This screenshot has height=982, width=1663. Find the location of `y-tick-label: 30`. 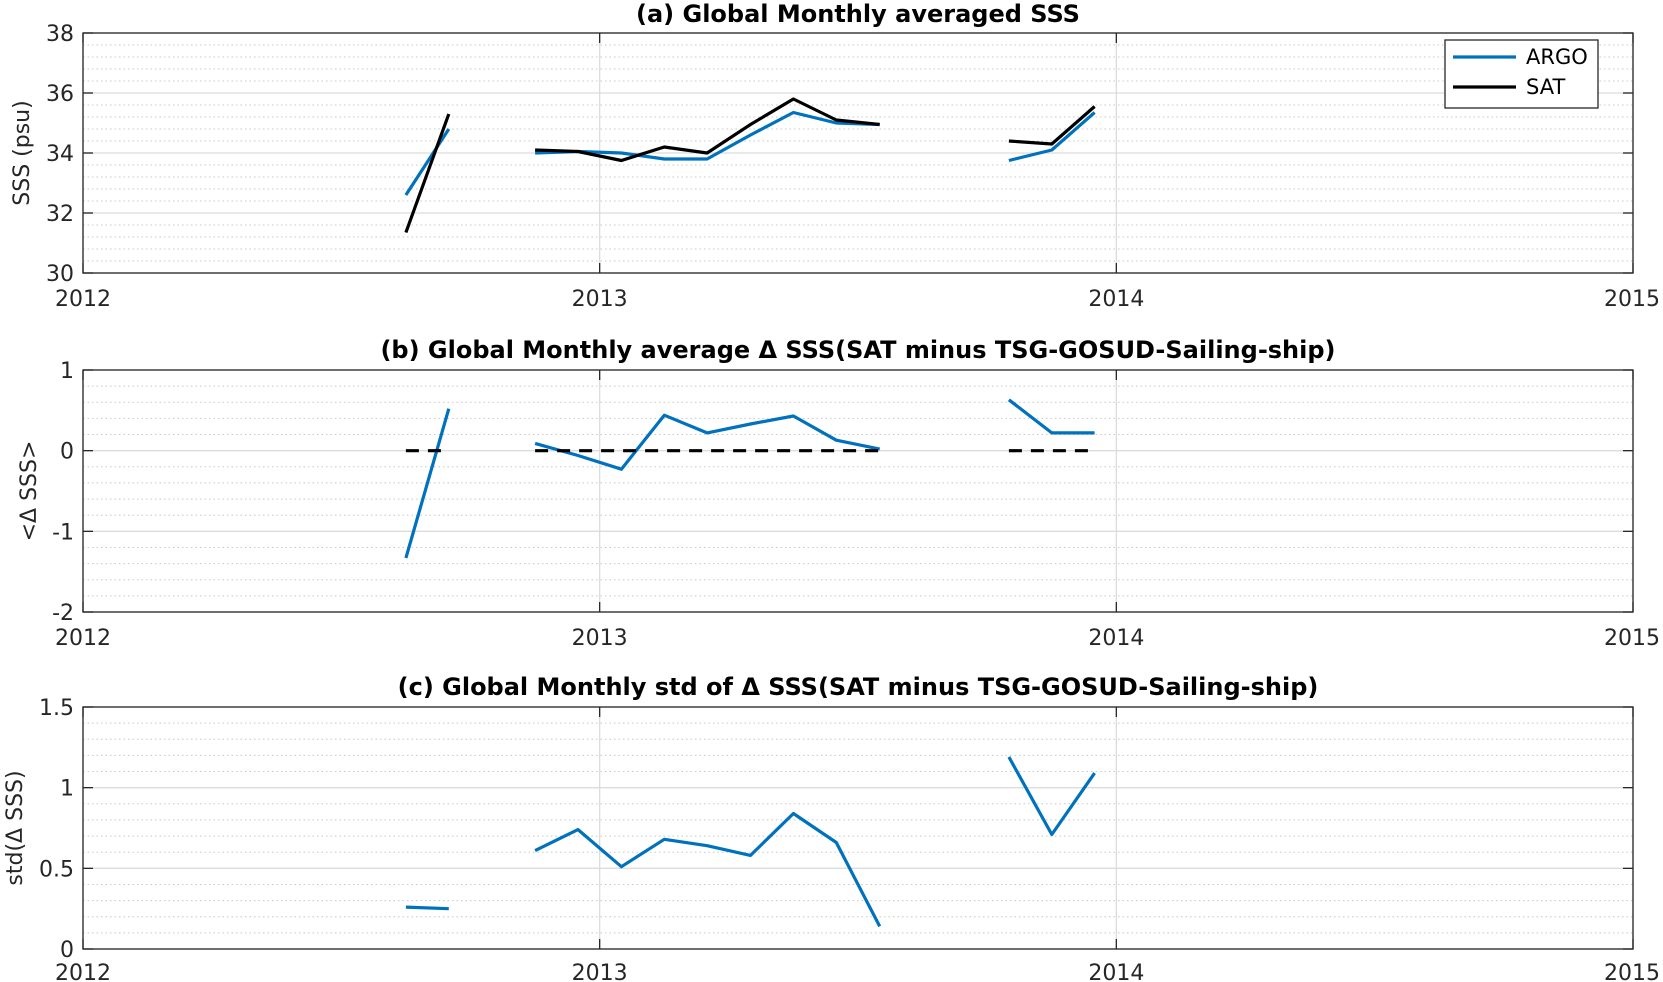

y-tick-label: 30 is located at coordinates (60, 274).